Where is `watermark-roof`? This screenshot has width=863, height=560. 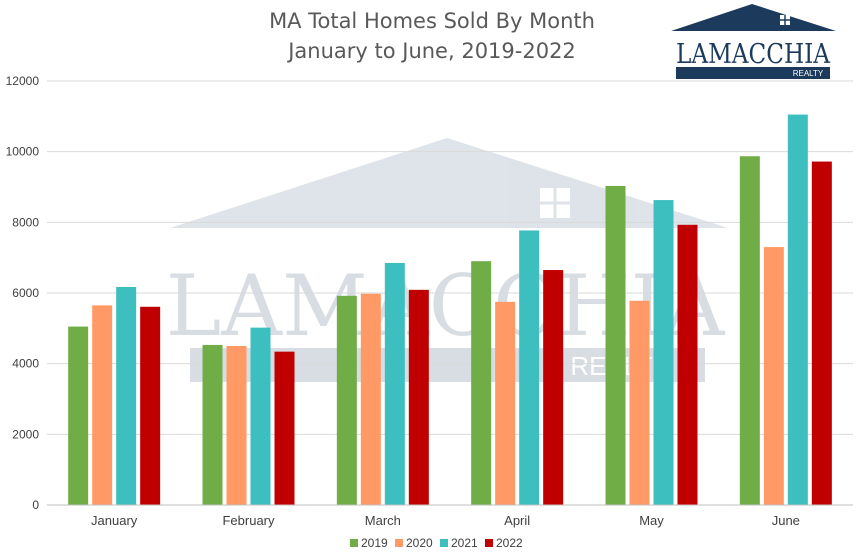 watermark-roof is located at coordinates (449, 183).